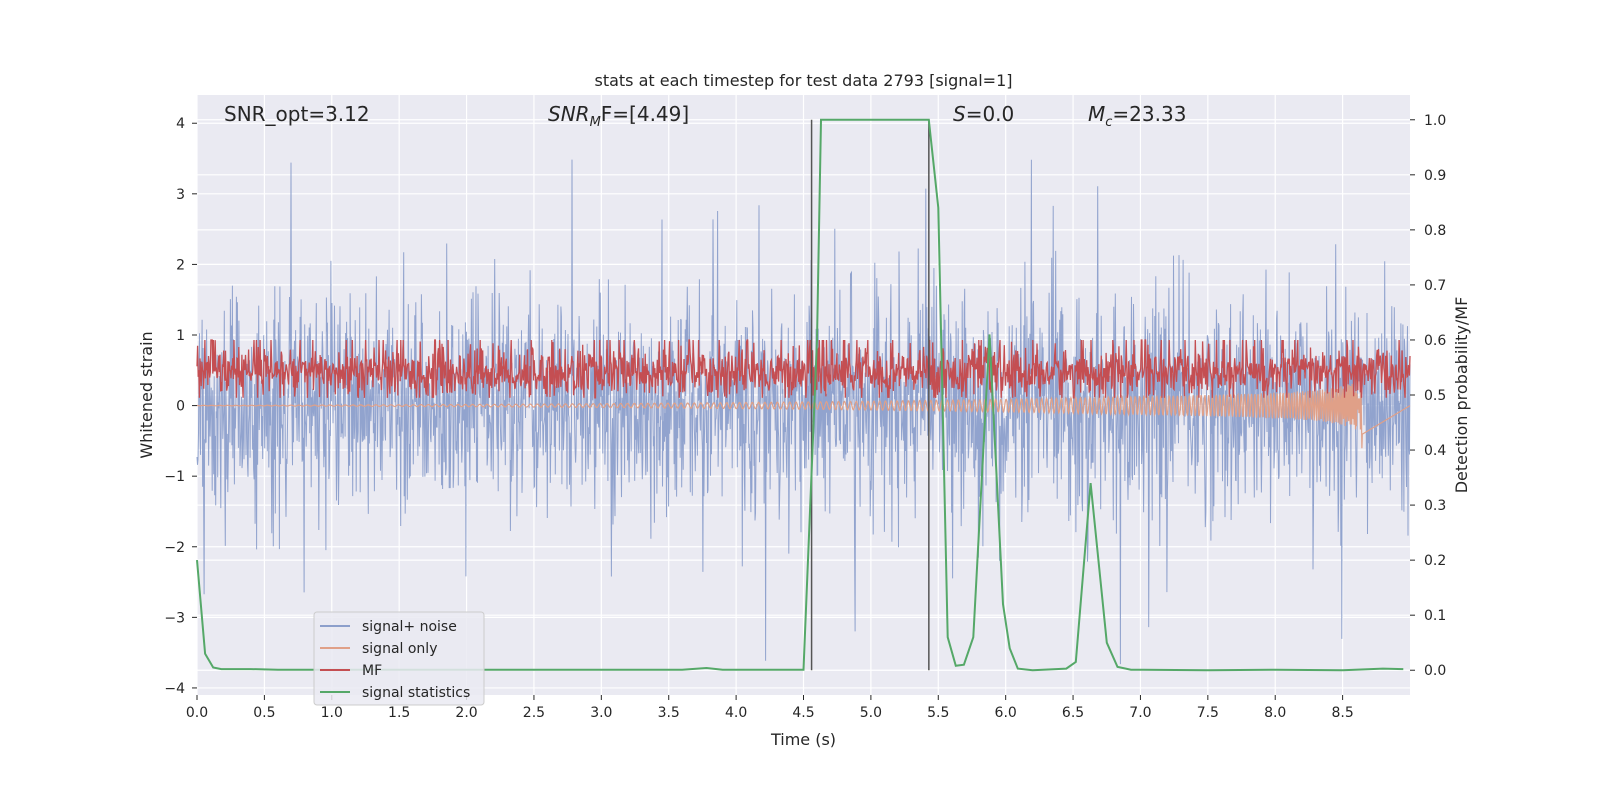  Describe the element at coordinates (1108, 122) in the screenshot. I see `annotation-mc-sub: c` at that location.